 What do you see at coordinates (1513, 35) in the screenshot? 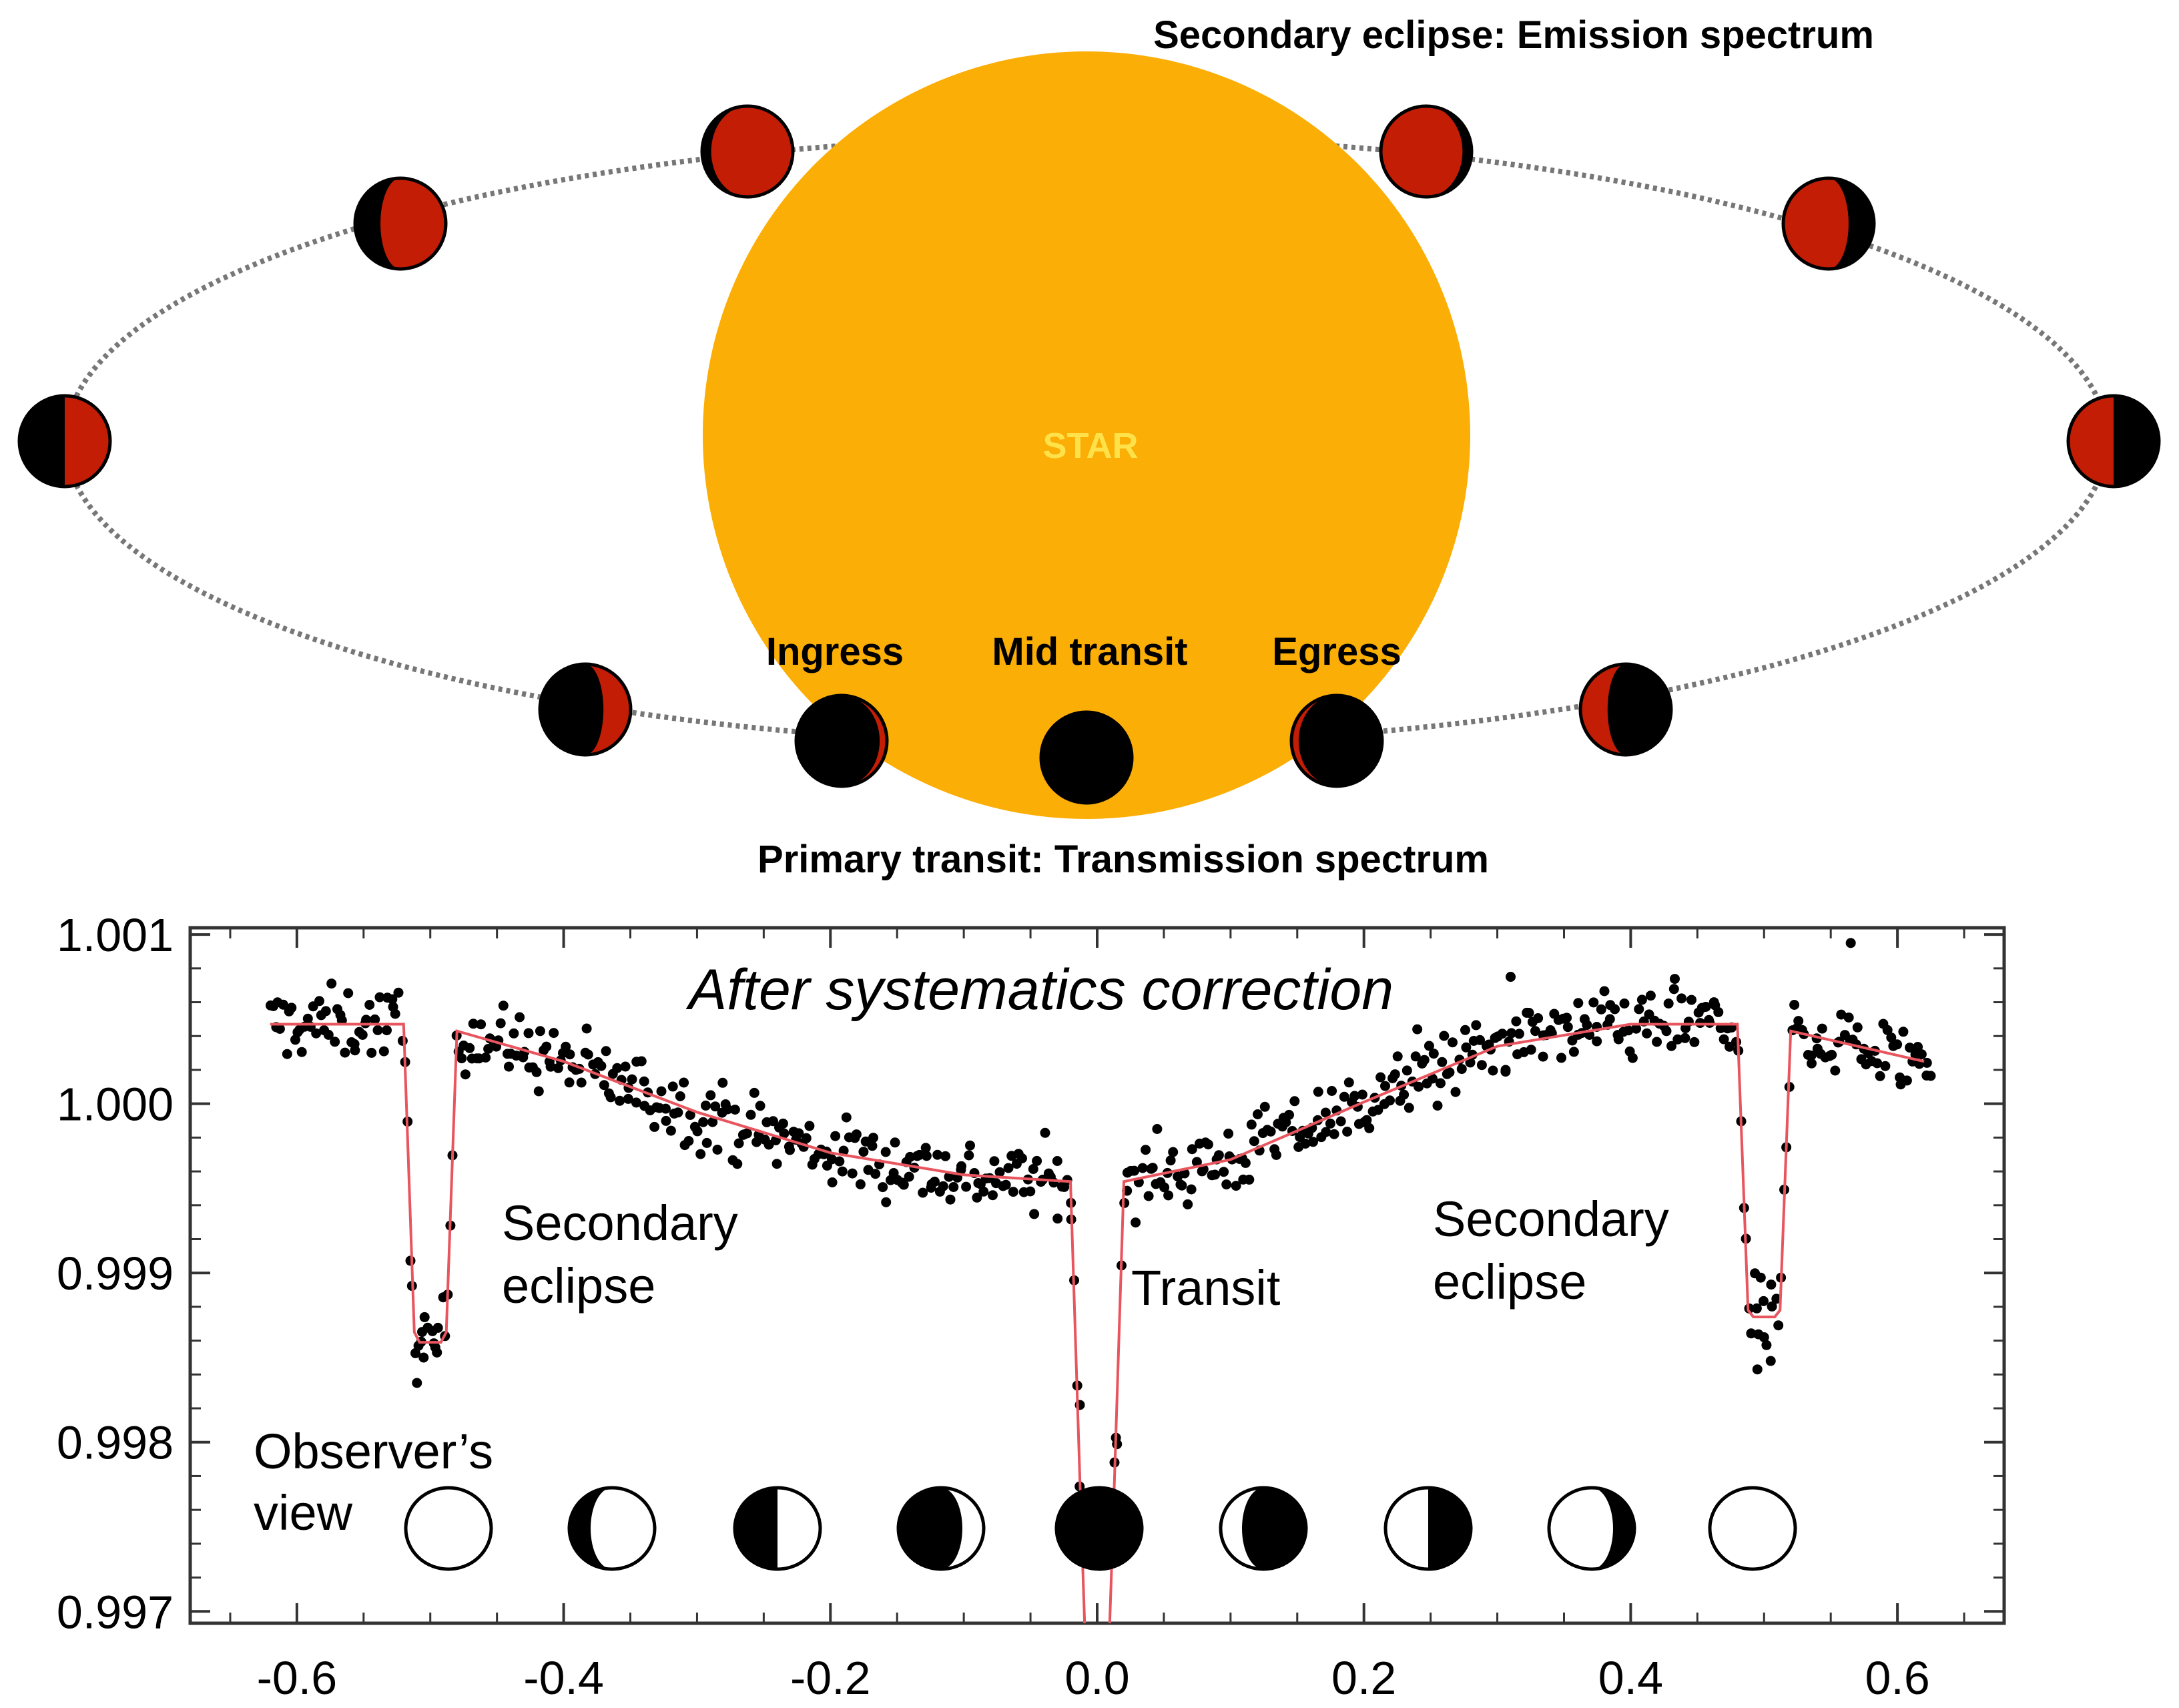
I see `secondary-eclipse-heading: Secondary eclipse: Emission spectrum` at bounding box center [1513, 35].